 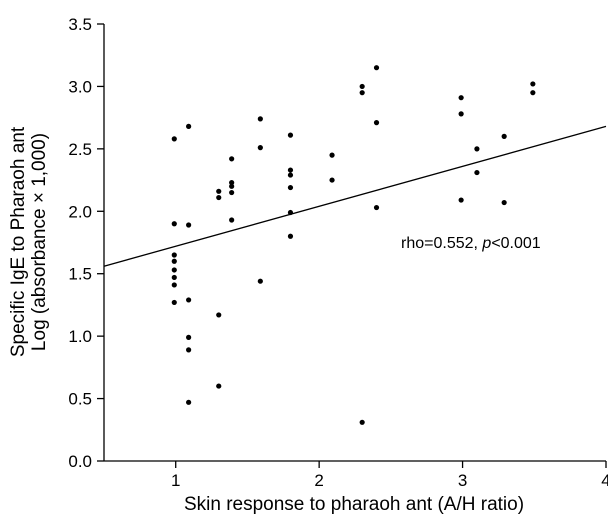 What do you see at coordinates (462, 480) in the screenshot?
I see `x-tick-label: 3` at bounding box center [462, 480].